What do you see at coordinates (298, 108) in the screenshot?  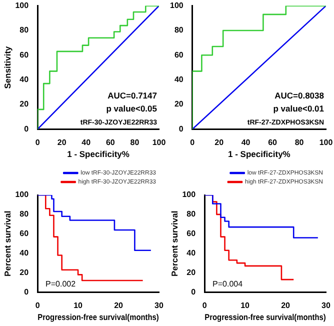 I see `annotation: p value<0.01` at bounding box center [298, 108].